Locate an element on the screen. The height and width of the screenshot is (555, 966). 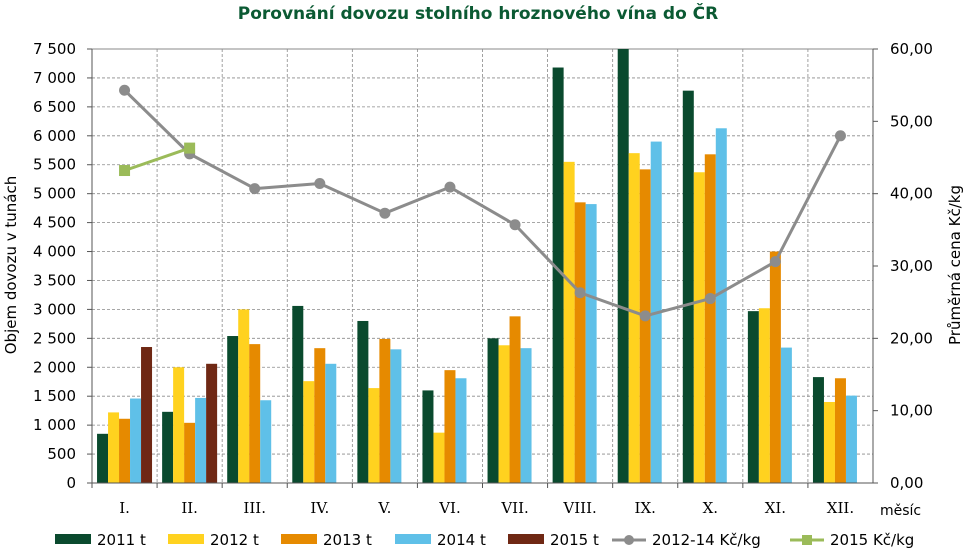
month-label: II. is located at coordinates (189, 508).